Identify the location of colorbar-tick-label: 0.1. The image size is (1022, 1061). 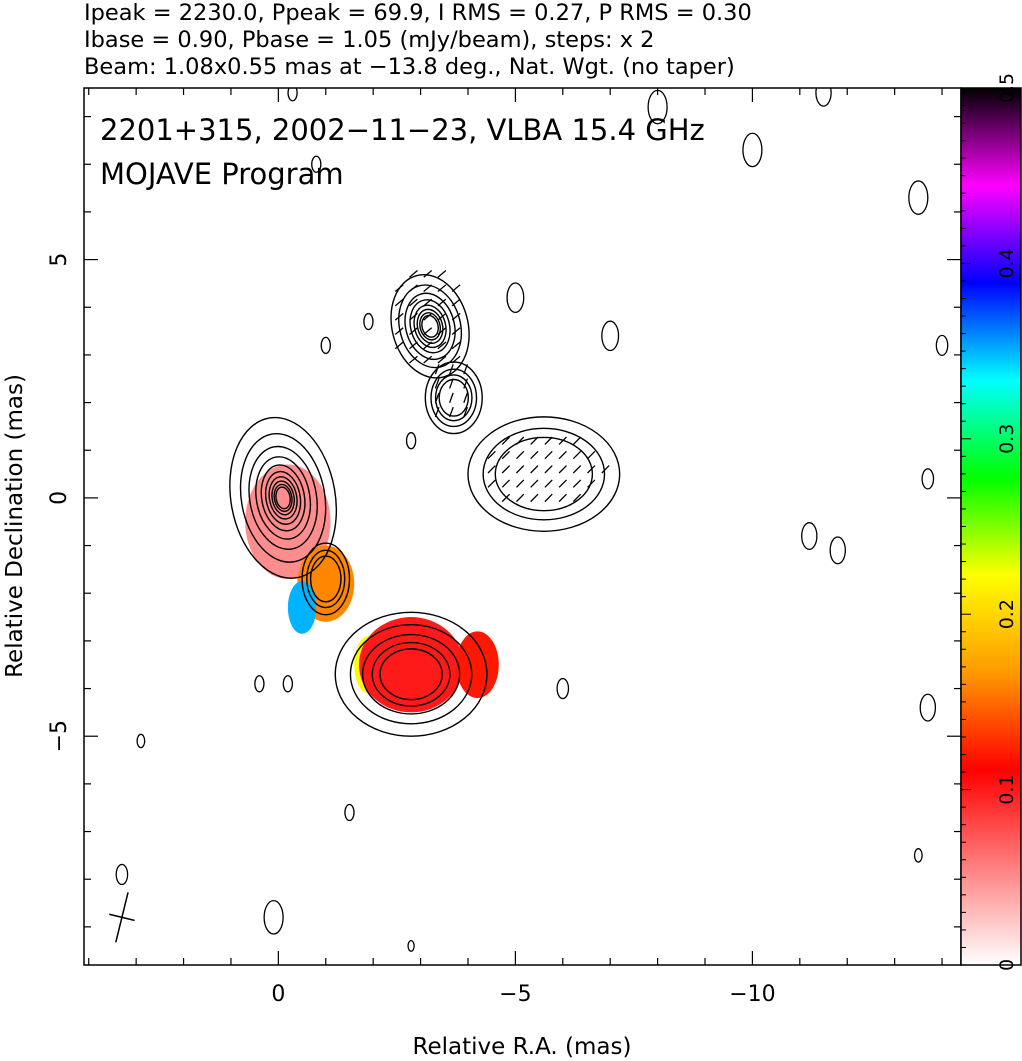
(1007, 789).